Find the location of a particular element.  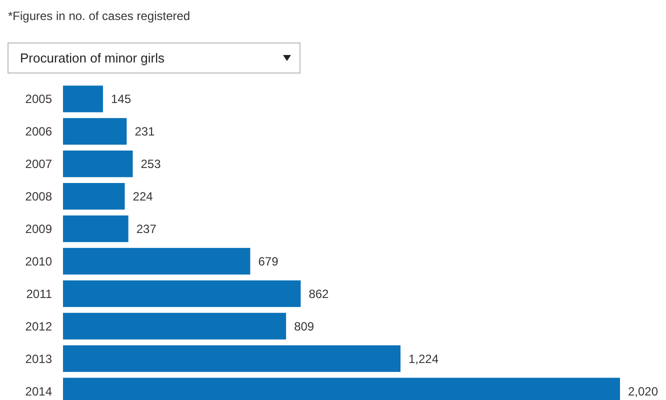

y-tick-label: 2007 is located at coordinates (38, 164).